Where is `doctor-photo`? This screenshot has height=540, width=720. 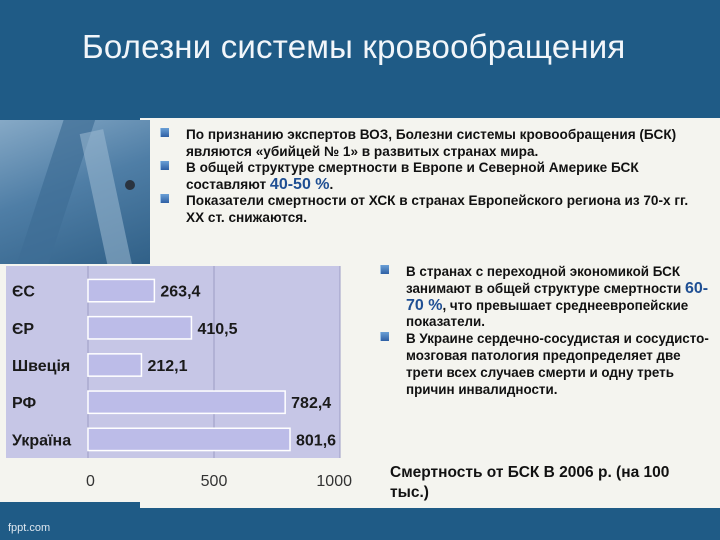 doctor-photo is located at coordinates (75, 195).